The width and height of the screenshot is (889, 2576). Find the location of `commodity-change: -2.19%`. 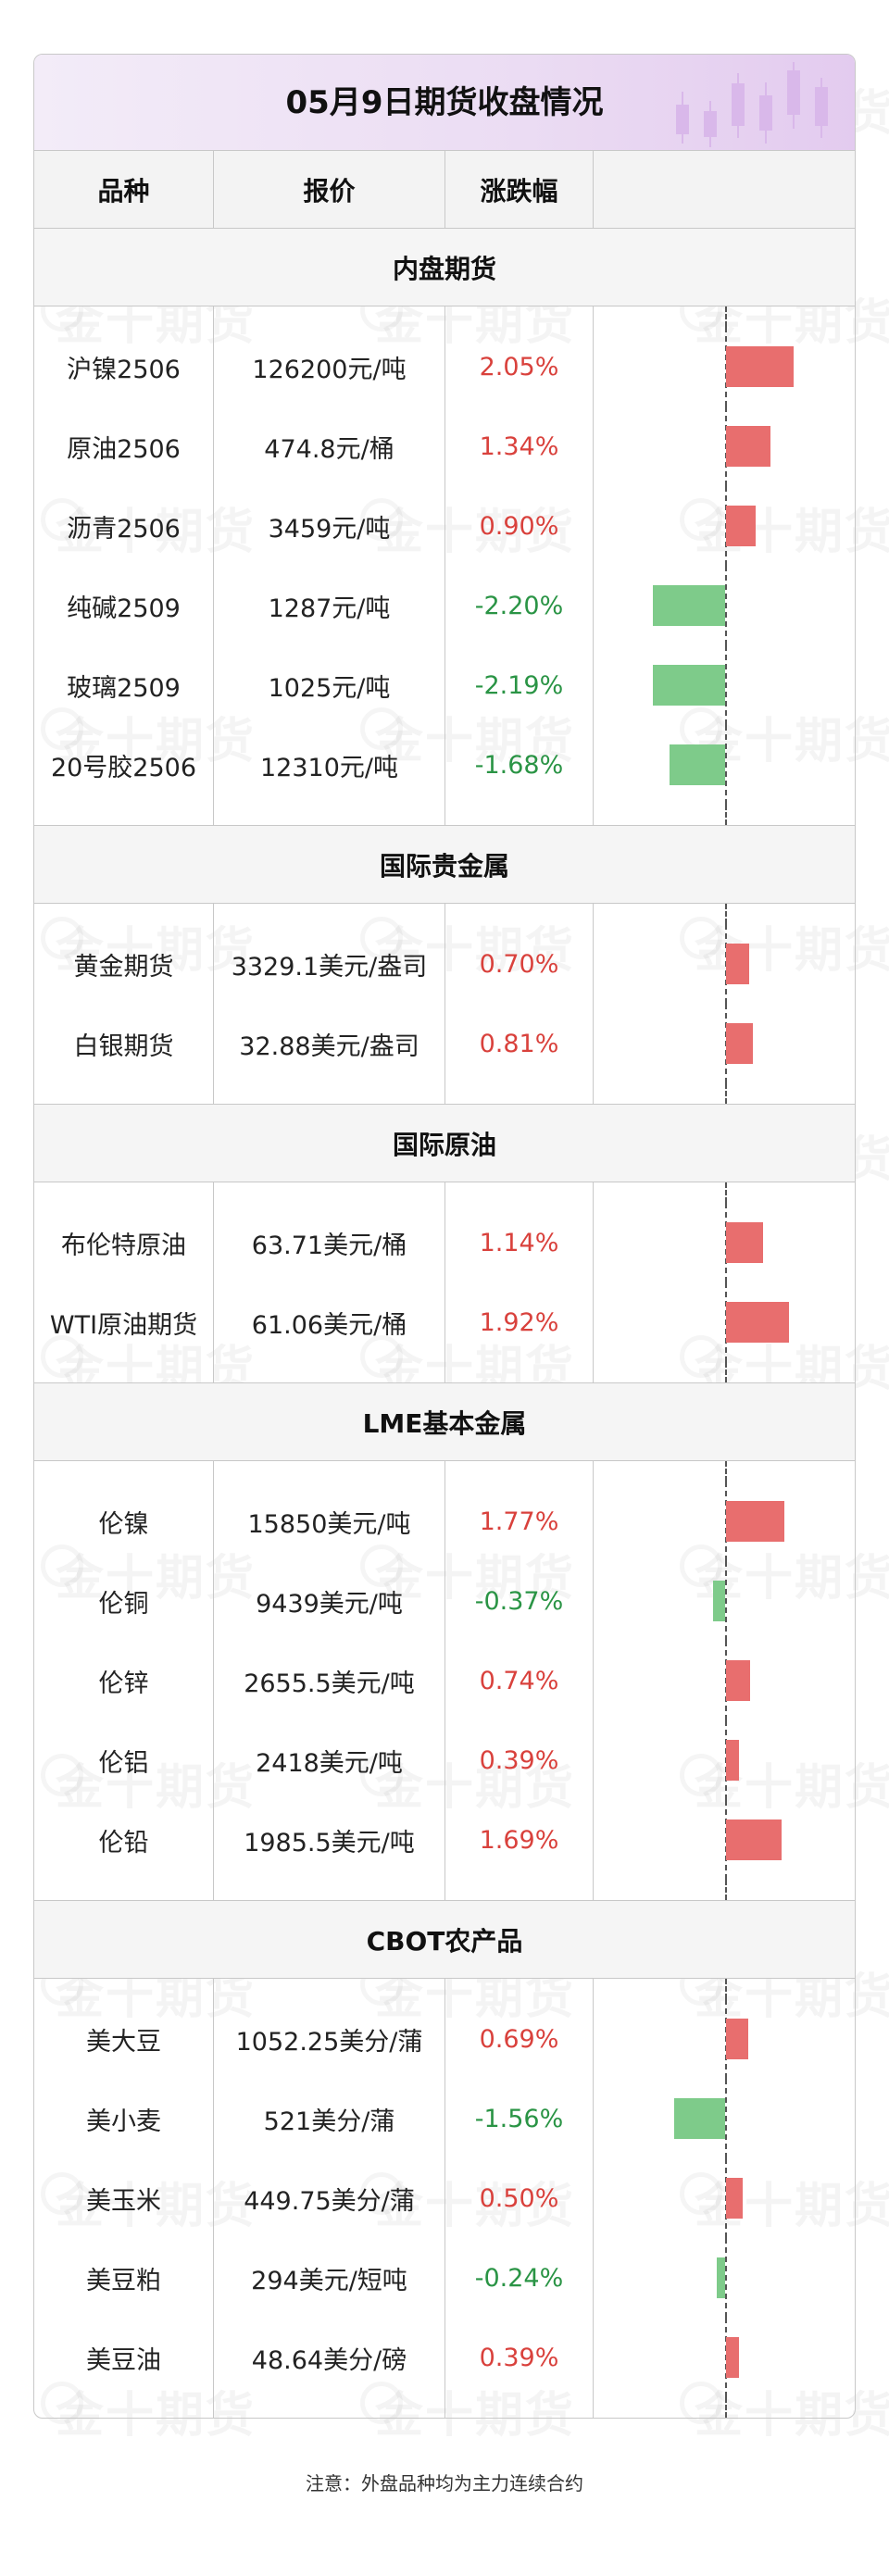

commodity-change: -2.19% is located at coordinates (519, 685).